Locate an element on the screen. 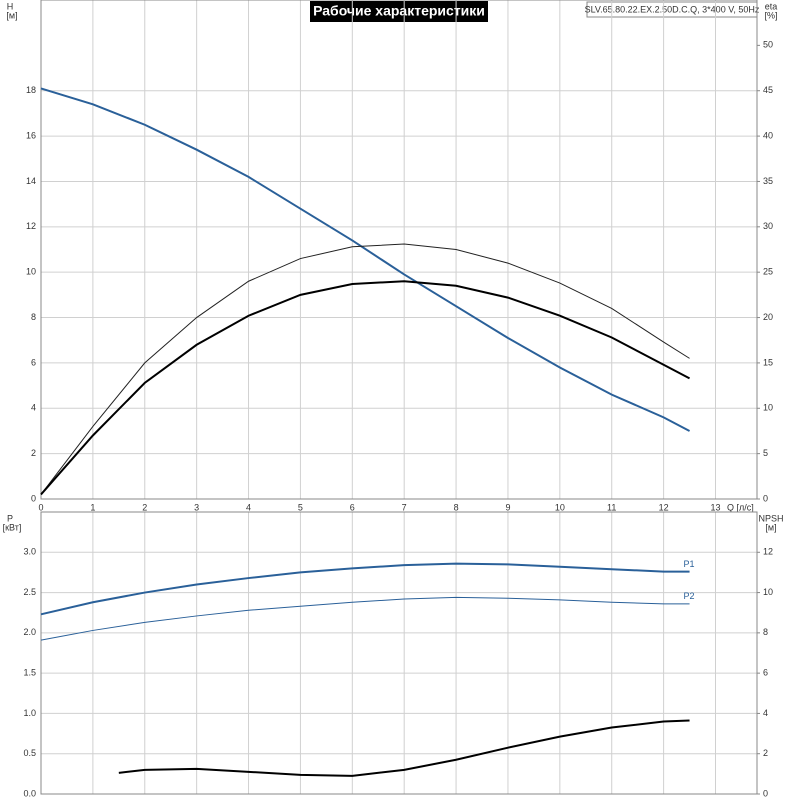  y-tick-label: 10 is located at coordinates (31, 272).